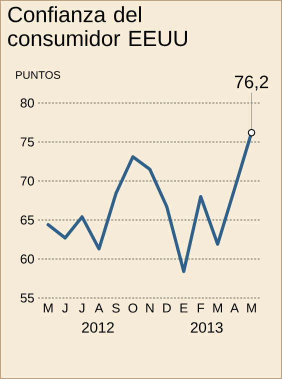 The image size is (282, 379). What do you see at coordinates (167, 308) in the screenshot?
I see `x-tick-label: D` at bounding box center [167, 308].